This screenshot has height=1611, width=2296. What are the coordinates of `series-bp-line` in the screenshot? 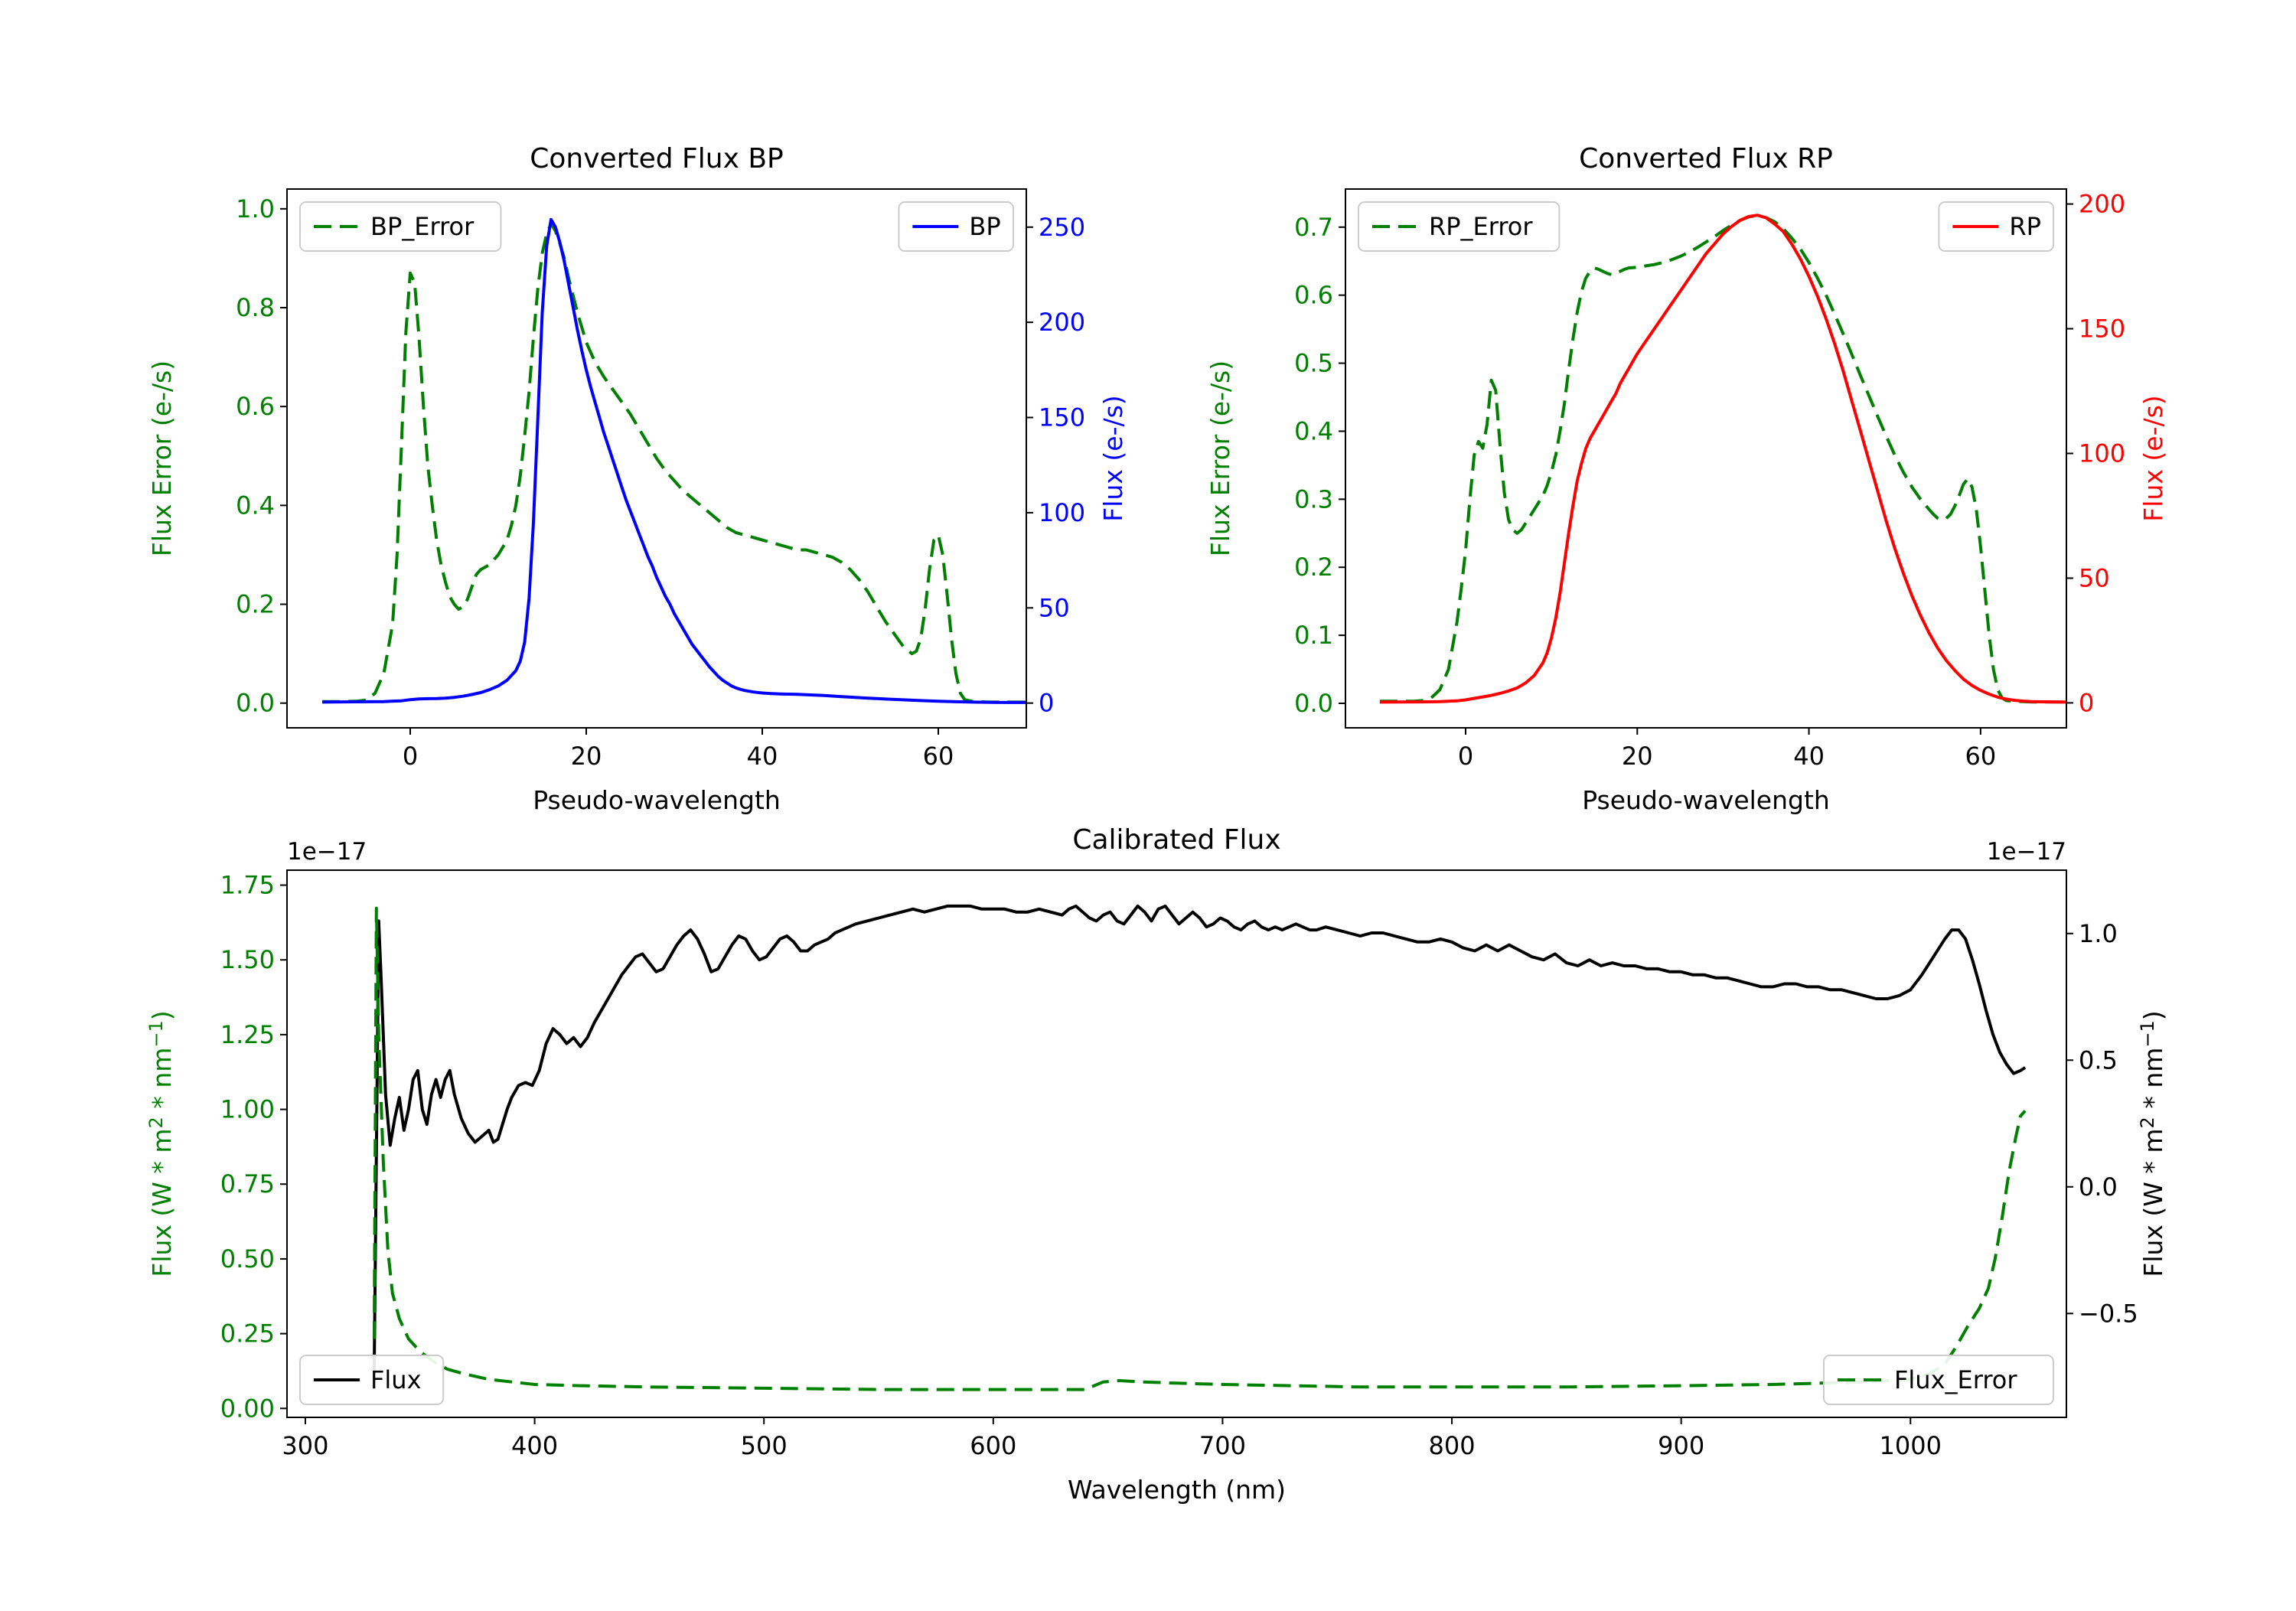 It's located at (673, 460).